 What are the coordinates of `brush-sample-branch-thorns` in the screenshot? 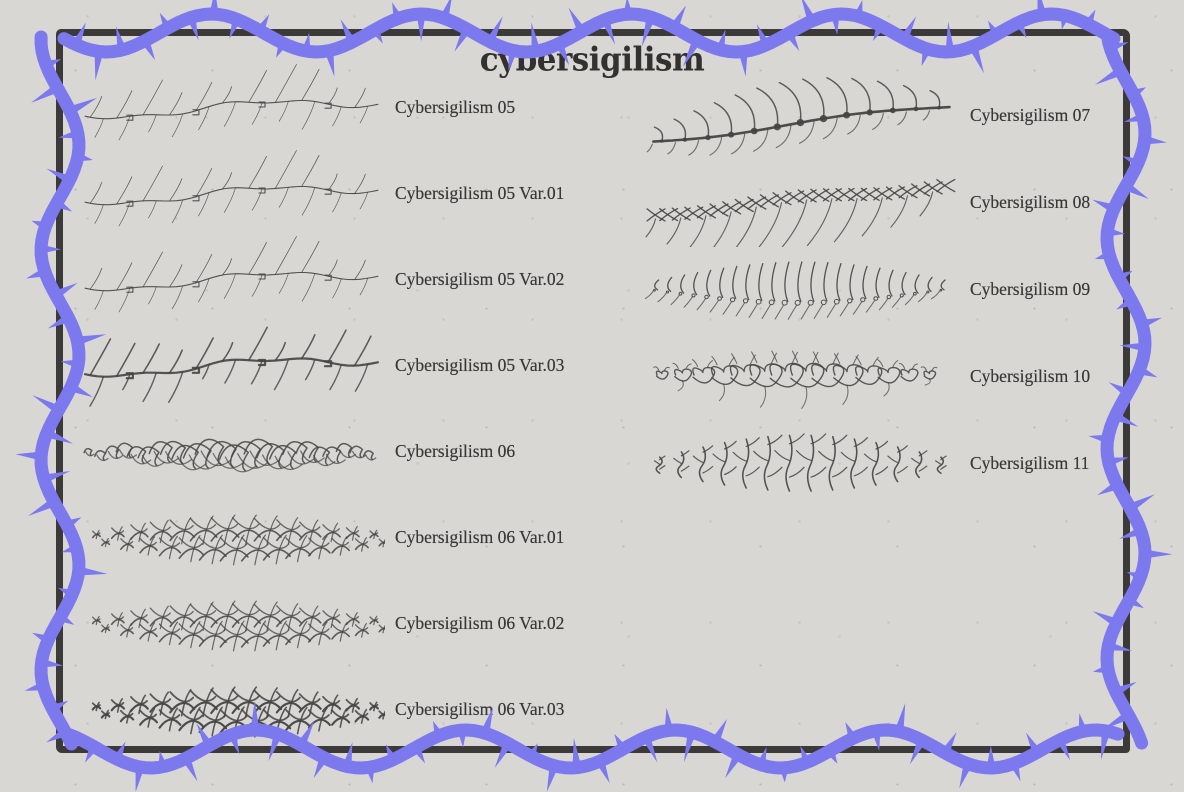 It's located at (800, 462).